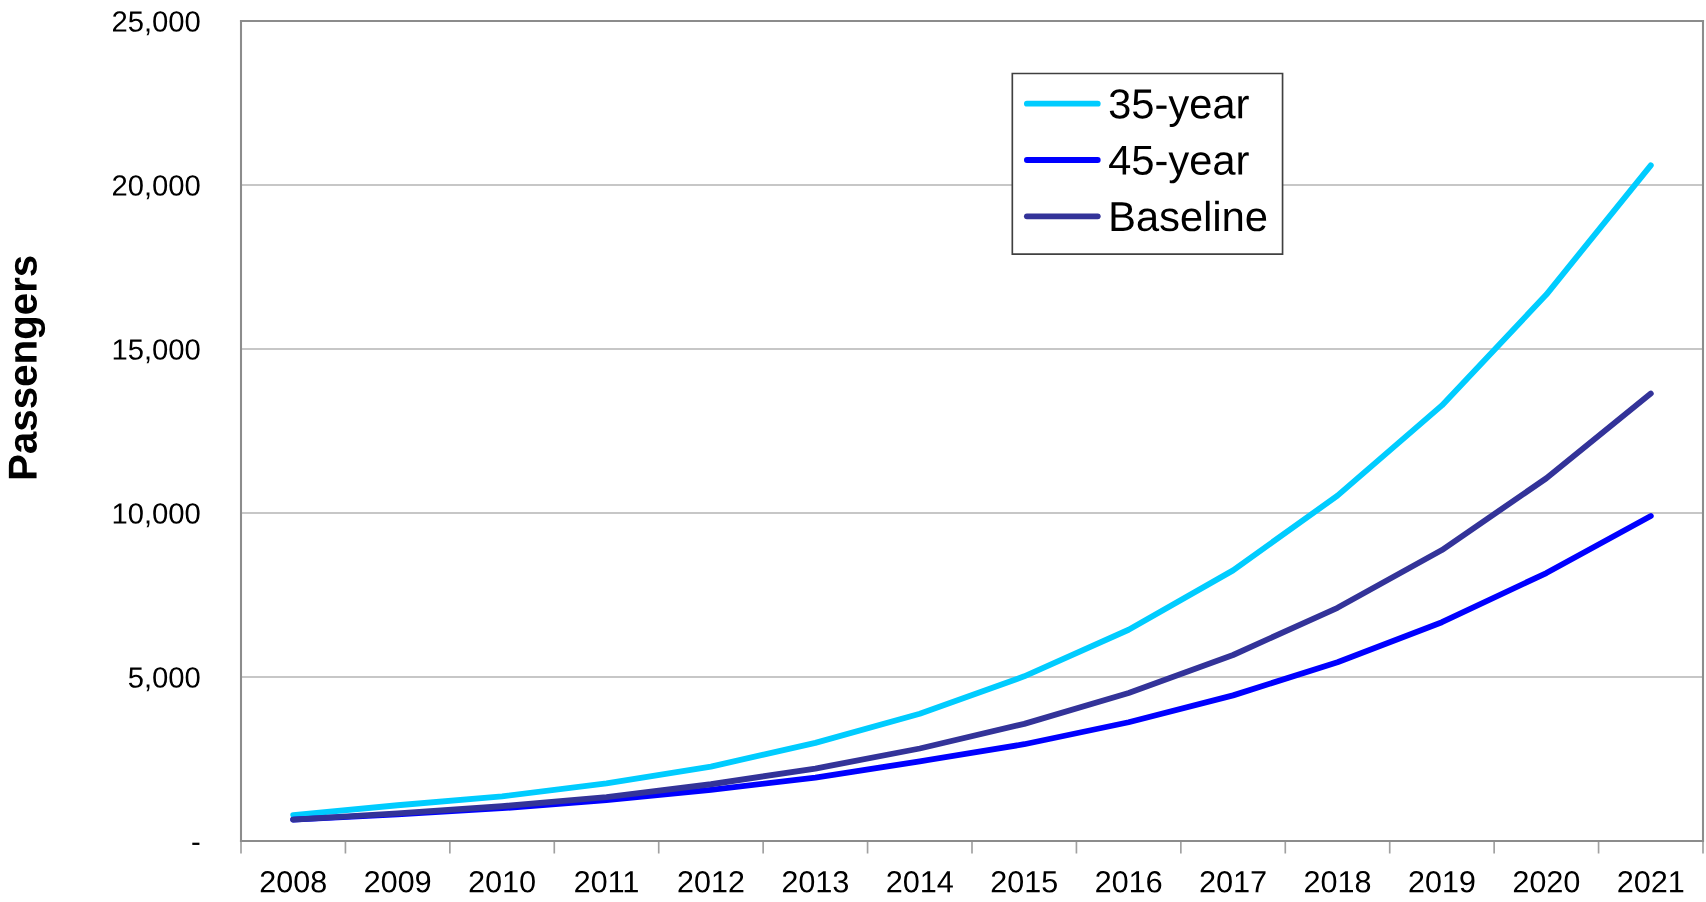  What do you see at coordinates (1233, 881) in the screenshot?
I see `x-tick-label: 2017` at bounding box center [1233, 881].